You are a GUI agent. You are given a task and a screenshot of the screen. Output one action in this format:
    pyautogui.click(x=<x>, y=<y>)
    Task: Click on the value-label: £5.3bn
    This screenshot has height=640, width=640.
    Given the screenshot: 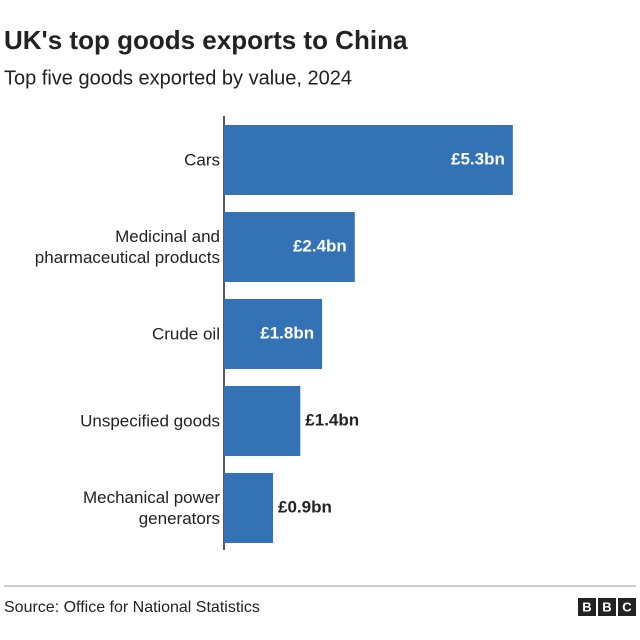 What is the action you would take?
    pyautogui.click(x=478, y=158)
    